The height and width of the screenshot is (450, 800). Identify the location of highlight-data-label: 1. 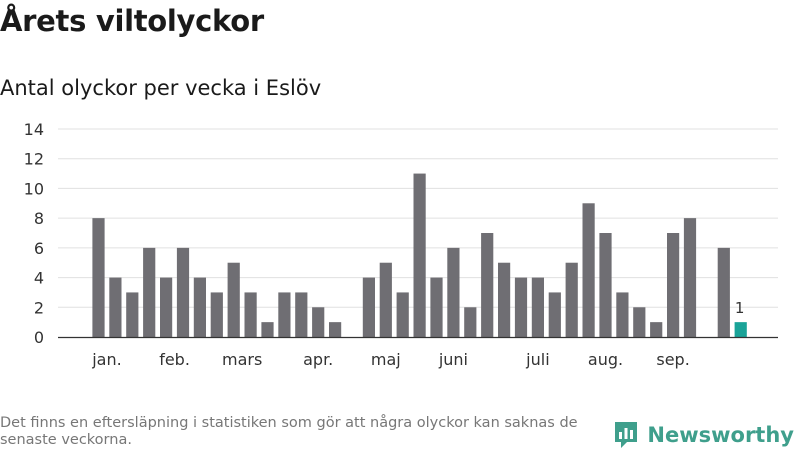
(740, 308).